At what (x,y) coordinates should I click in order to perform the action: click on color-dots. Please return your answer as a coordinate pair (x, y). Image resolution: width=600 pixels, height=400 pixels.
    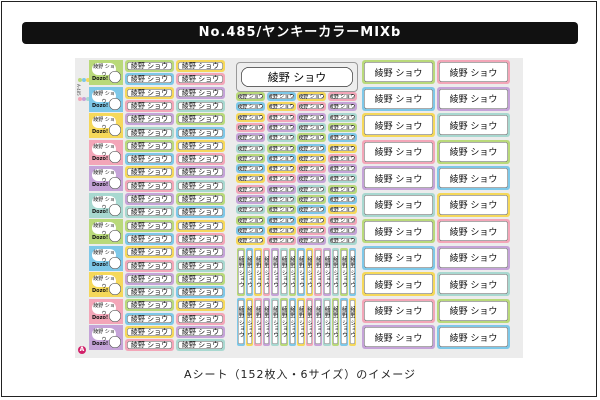
    Looking at the image, I should click on (85, 87).